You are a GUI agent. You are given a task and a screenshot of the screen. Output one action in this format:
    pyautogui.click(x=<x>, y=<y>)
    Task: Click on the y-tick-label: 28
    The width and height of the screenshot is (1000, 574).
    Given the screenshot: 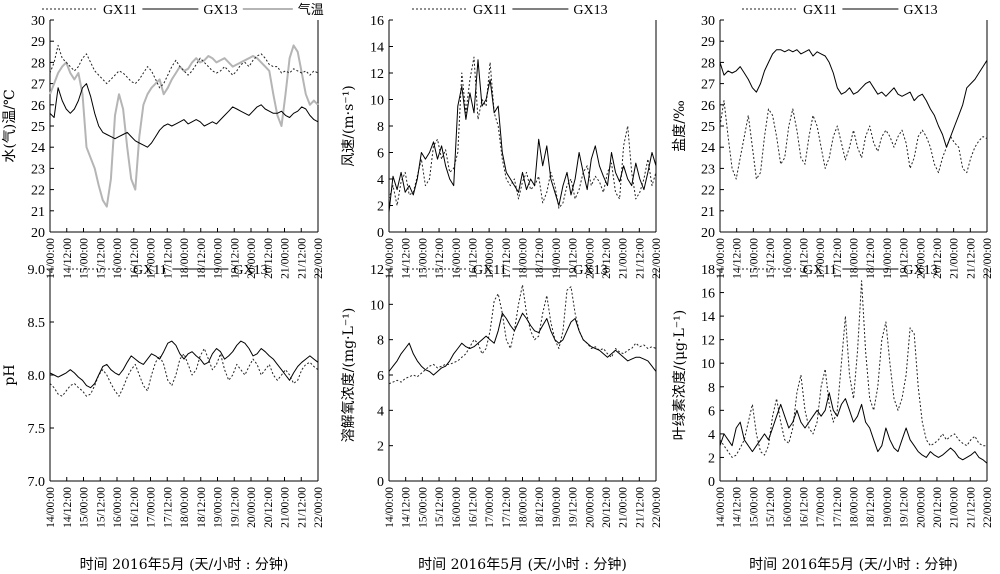 What is the action you would take?
    pyautogui.click(x=38, y=63)
    